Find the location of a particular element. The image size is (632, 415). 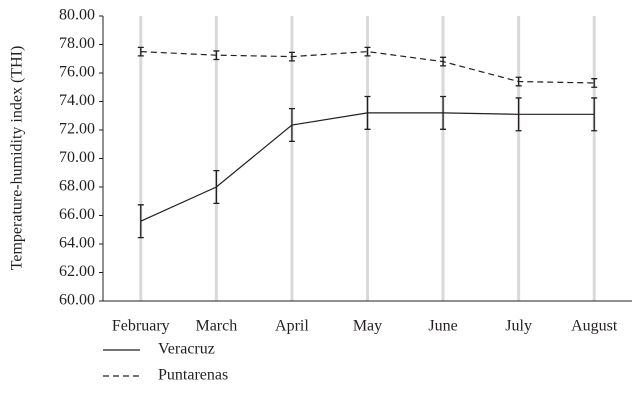

y-tick-label: 72.00 is located at coordinates (77, 129).